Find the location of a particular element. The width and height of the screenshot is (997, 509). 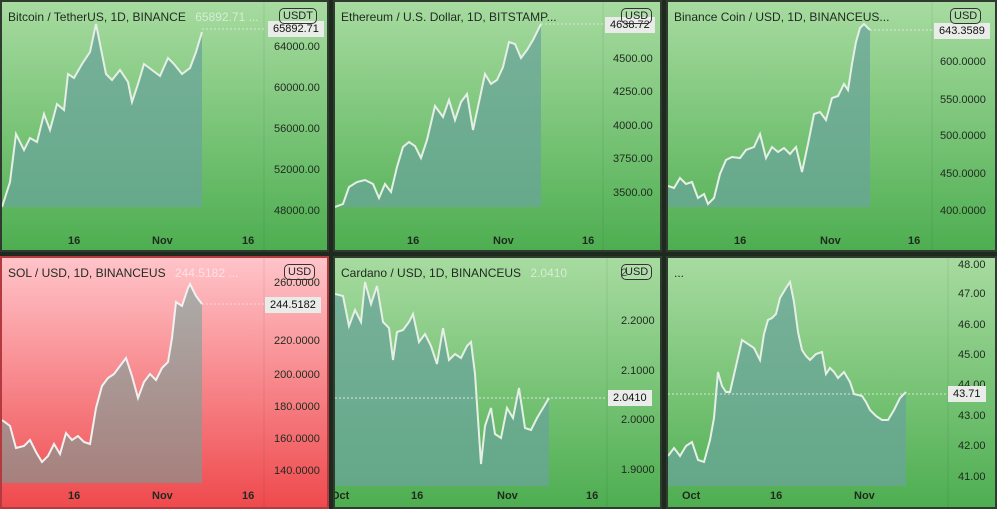

y-tick: 3750.00 is located at coordinates (633, 159).